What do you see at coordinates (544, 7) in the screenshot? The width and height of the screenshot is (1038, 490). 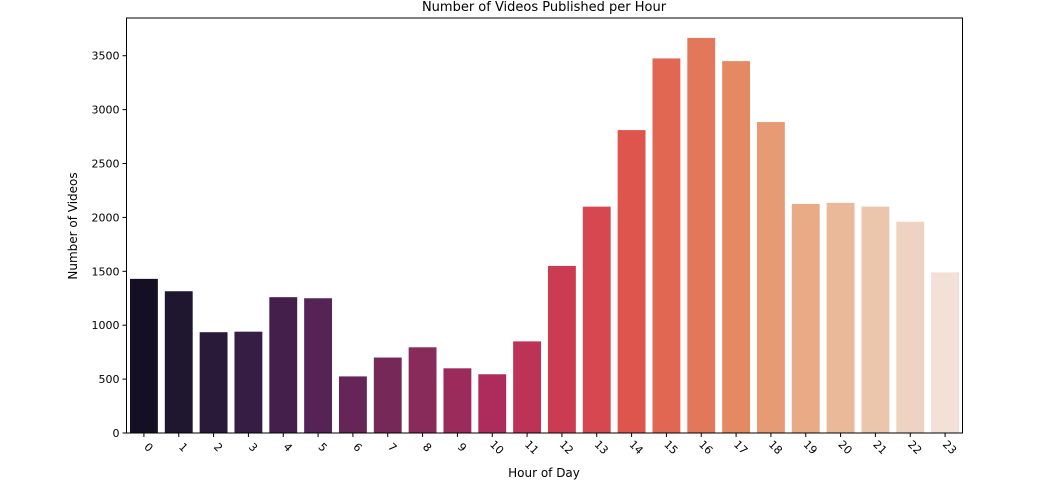 I see `chart-title: Number of Videos Published per Hour` at bounding box center [544, 7].